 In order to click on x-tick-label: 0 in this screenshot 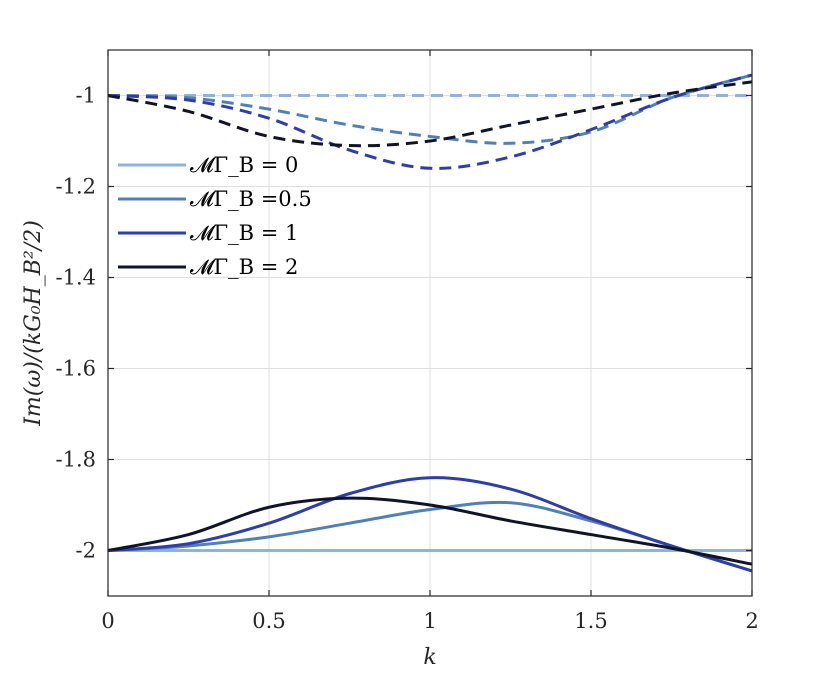, I will do `click(107, 621)`.